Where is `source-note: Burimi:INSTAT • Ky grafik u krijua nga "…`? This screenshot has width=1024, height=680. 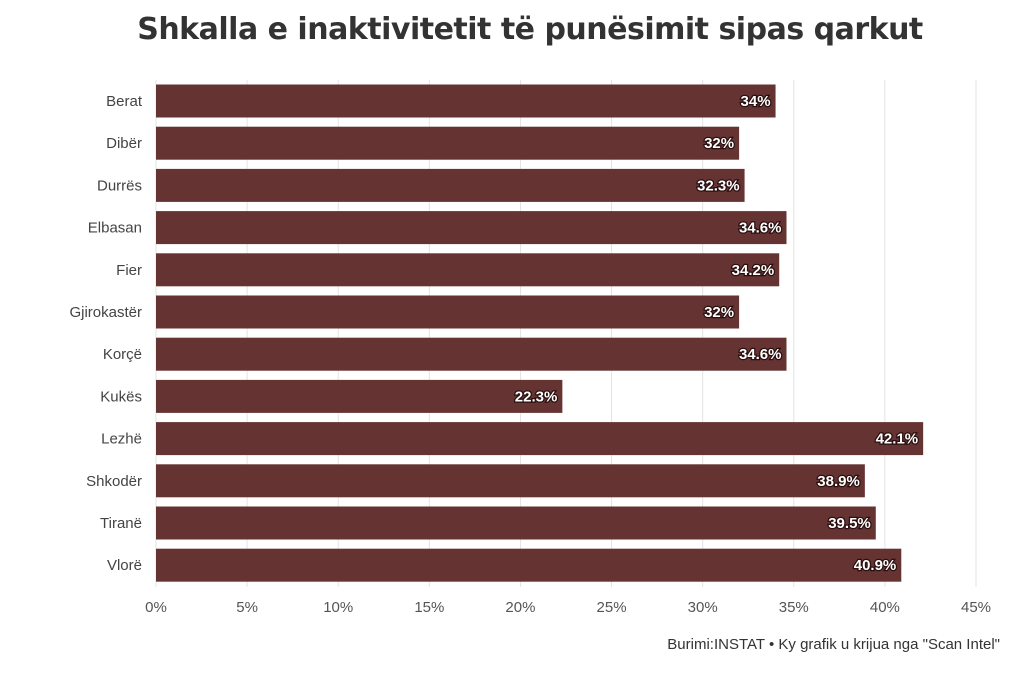 source-note: Burimi:INSTAT • Ky grafik u krijua nga "… is located at coordinates (833, 644).